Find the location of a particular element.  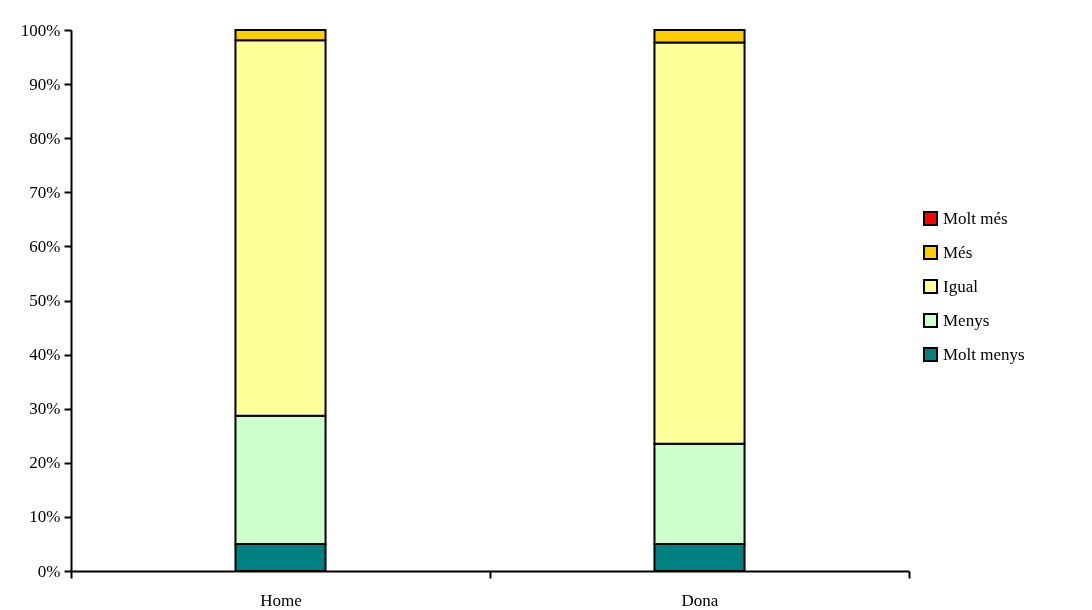

x-tick-label: Dona is located at coordinates (700, 600).